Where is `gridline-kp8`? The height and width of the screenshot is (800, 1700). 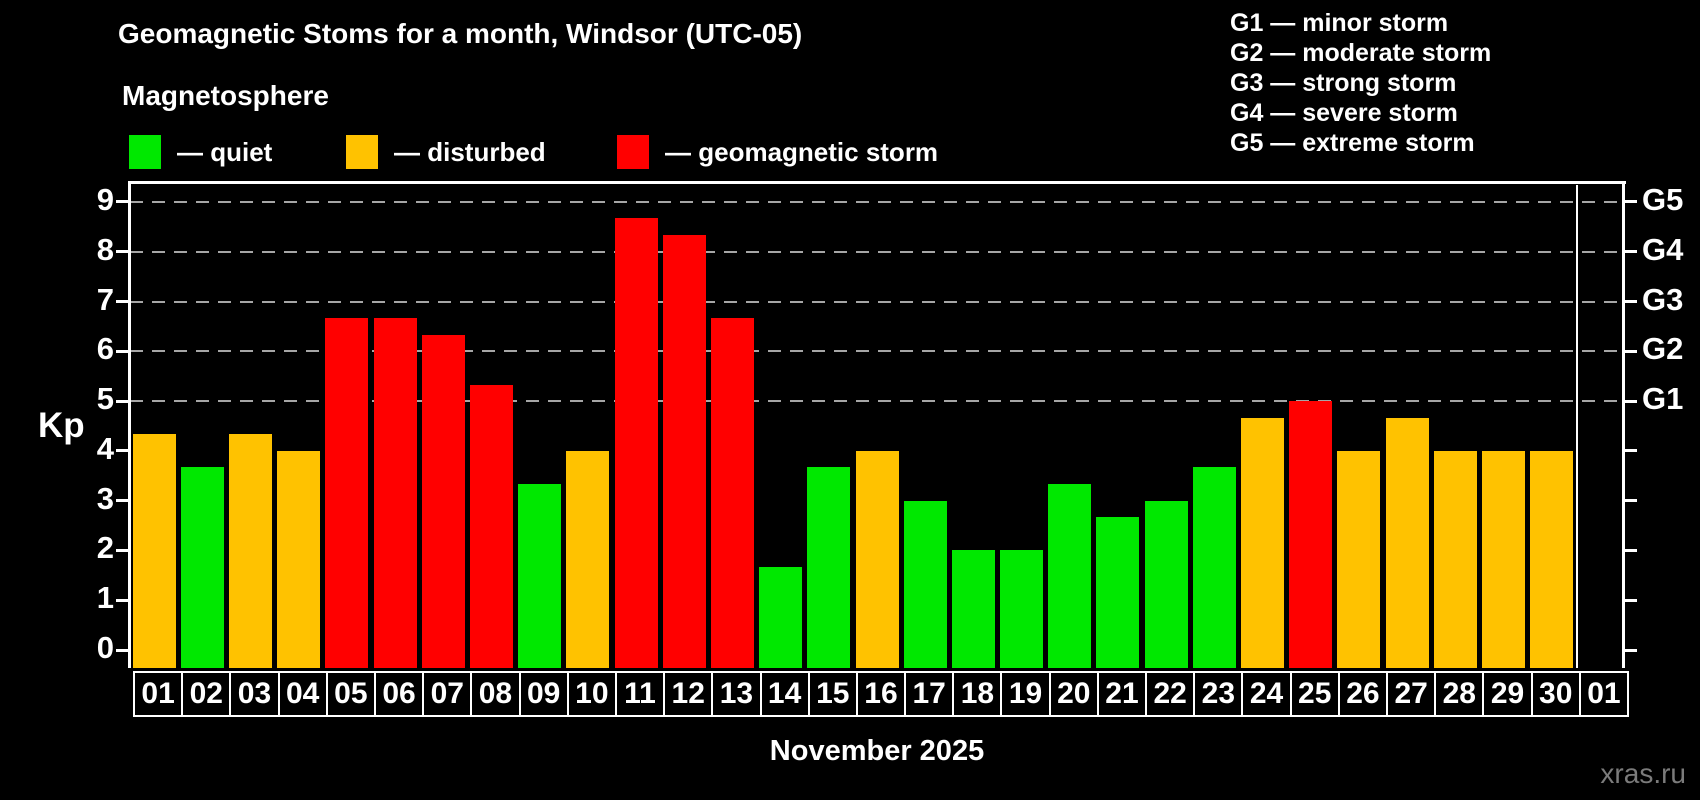
gridline-kp8 is located at coordinates (877, 251).